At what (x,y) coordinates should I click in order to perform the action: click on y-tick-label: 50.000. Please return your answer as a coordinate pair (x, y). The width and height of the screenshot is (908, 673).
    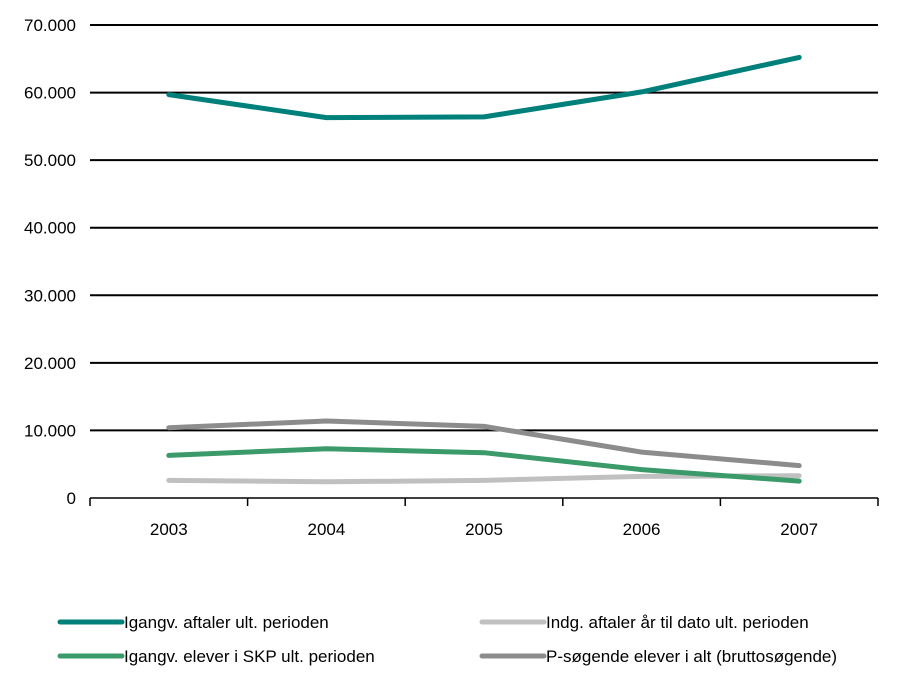
    Looking at the image, I should click on (50, 160).